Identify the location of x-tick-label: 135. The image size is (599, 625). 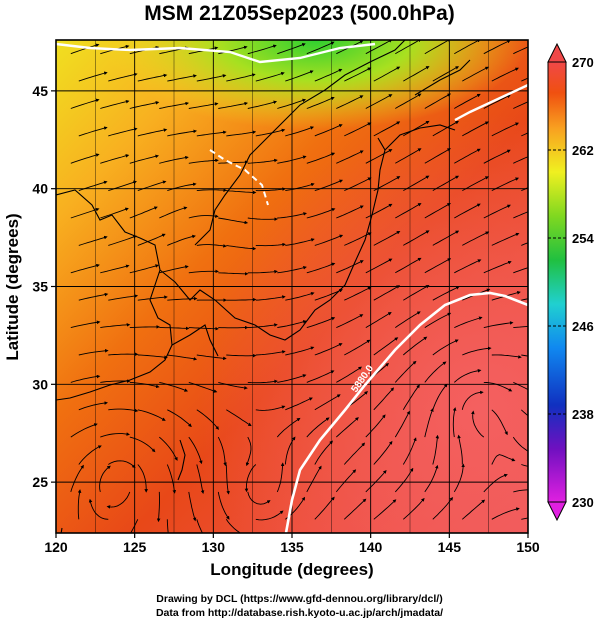
(292, 547).